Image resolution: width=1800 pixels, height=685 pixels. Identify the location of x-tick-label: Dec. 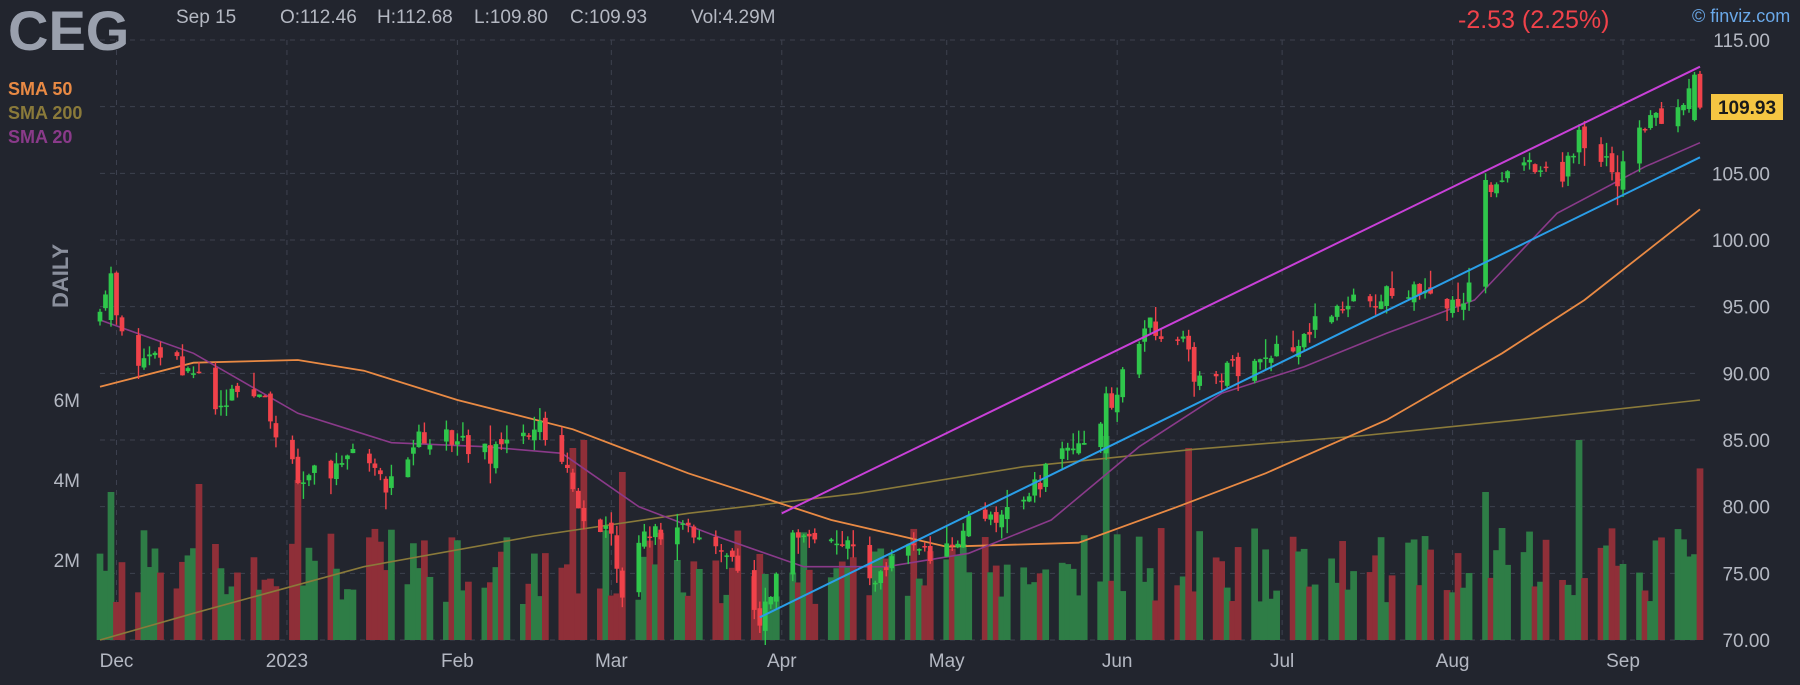
(117, 661).